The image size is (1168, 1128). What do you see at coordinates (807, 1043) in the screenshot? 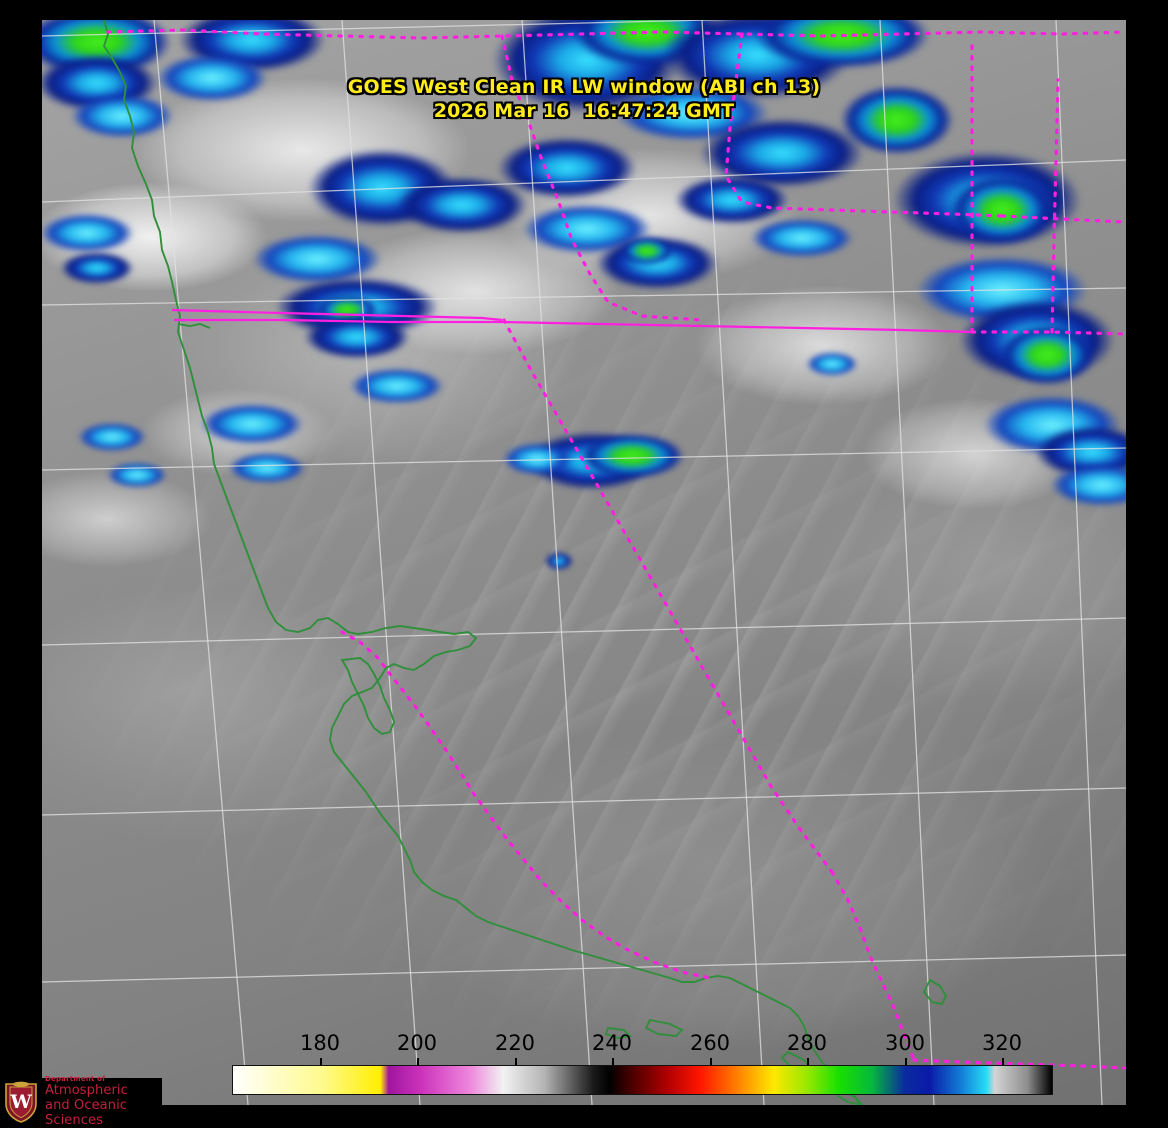
I see `colorbar-label-280: 280` at bounding box center [807, 1043].